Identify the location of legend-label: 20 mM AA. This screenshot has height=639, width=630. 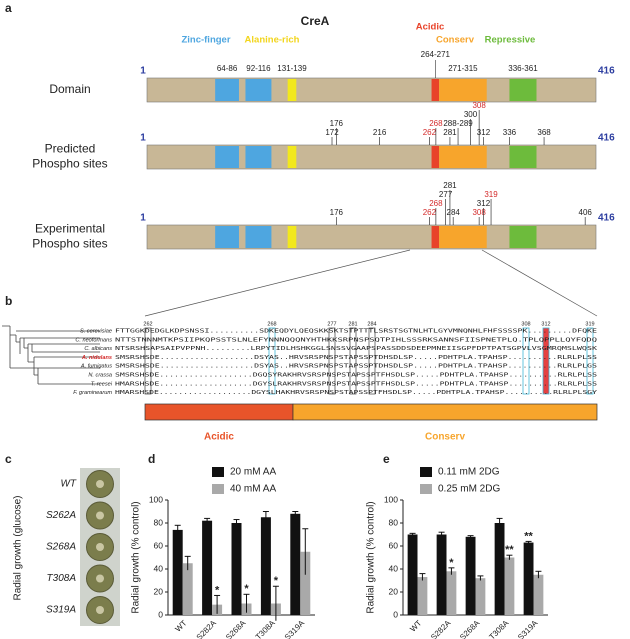
(253, 472).